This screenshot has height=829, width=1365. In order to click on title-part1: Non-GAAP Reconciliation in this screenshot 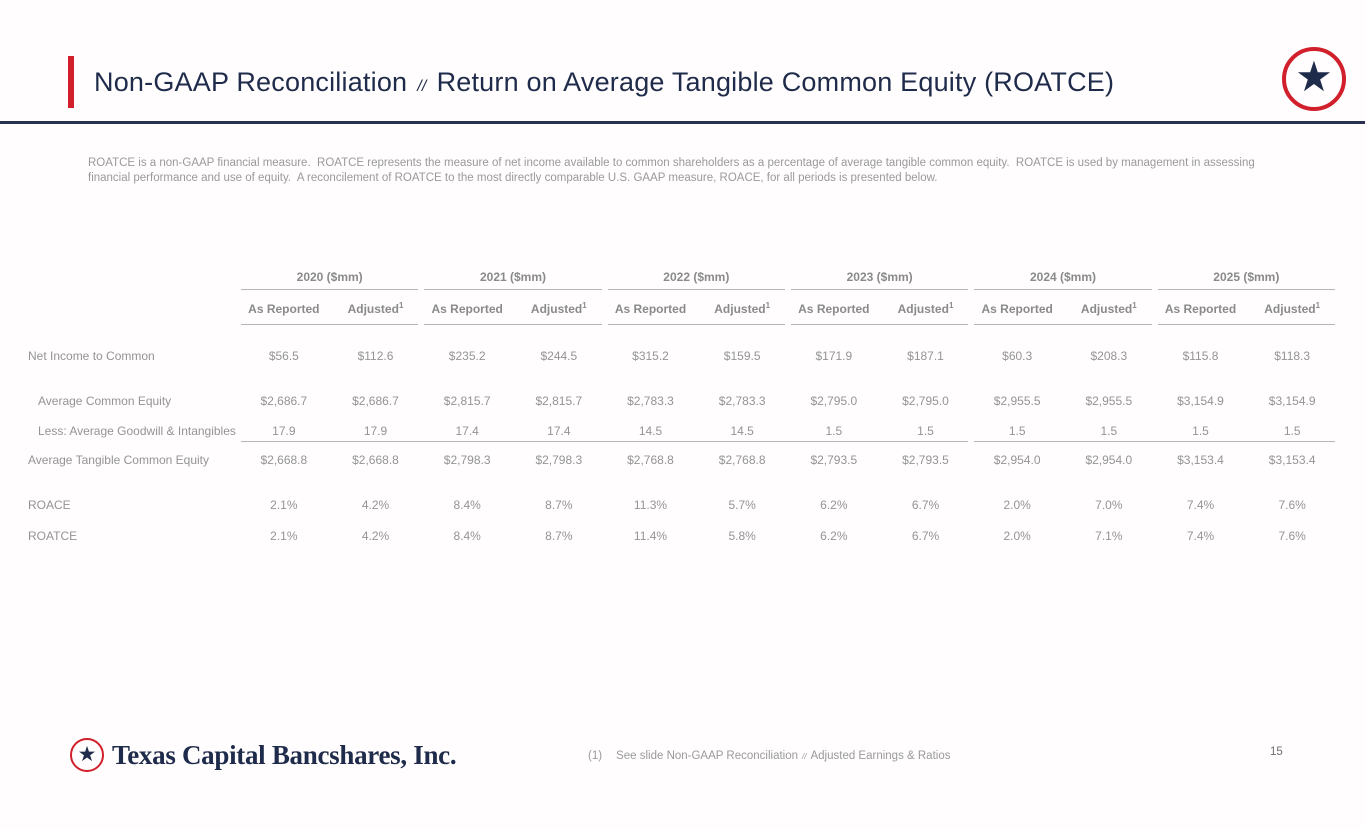, I will do `click(251, 81)`.